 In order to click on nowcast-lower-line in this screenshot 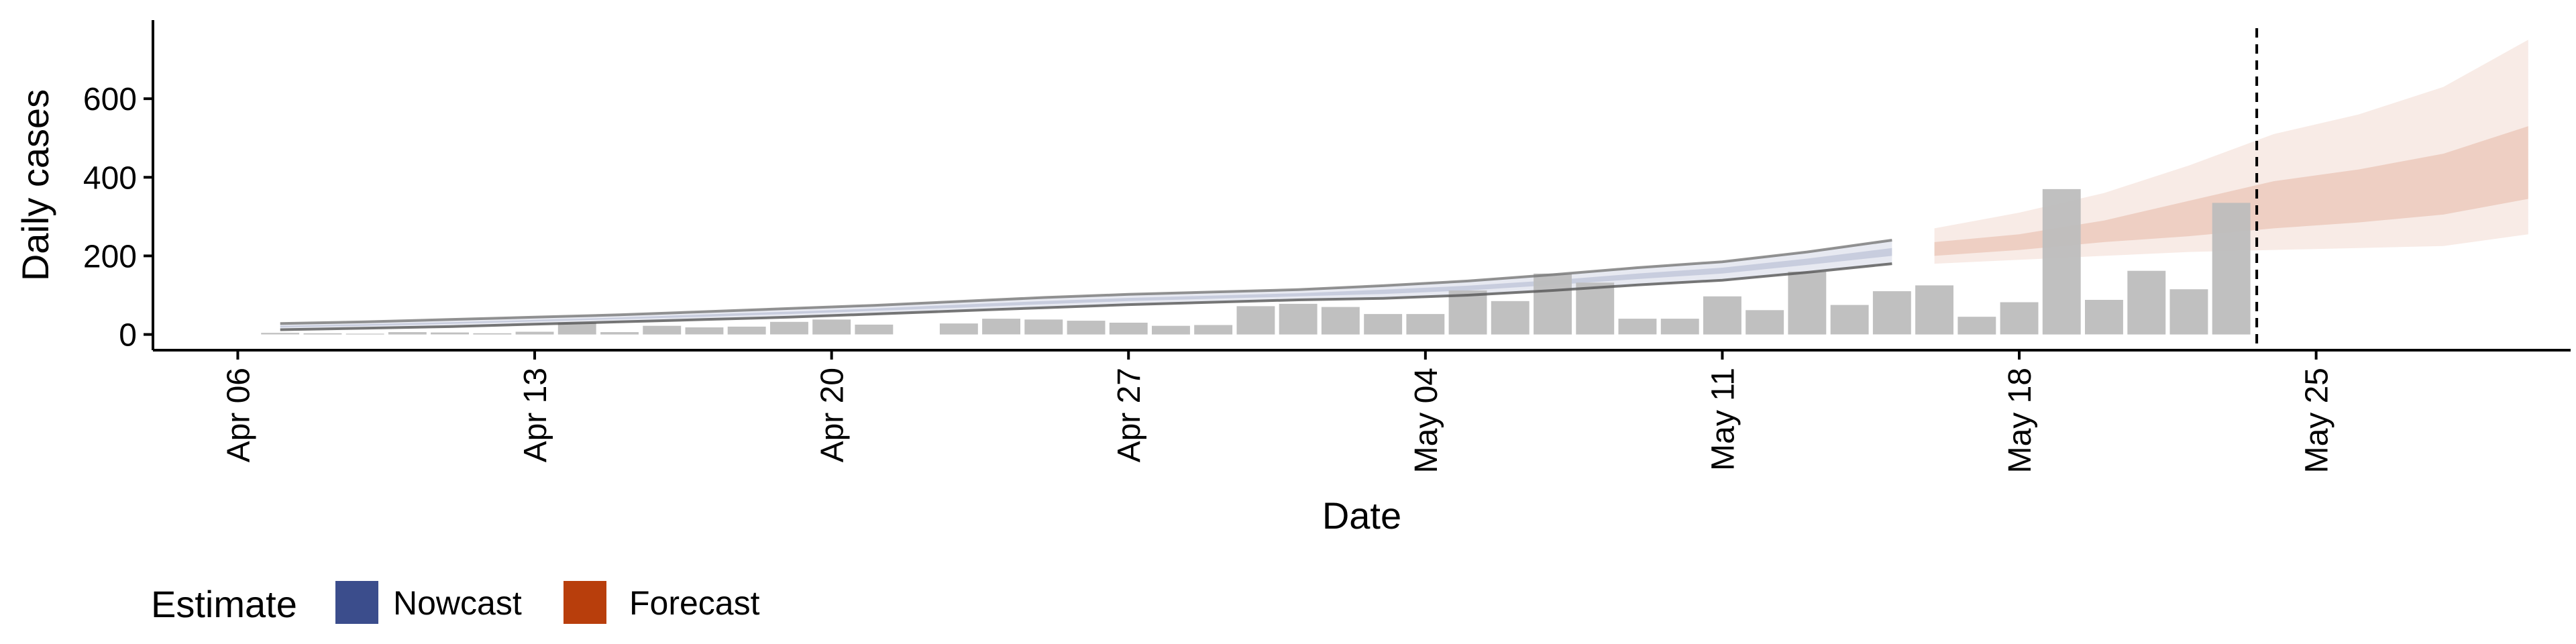, I will do `click(1086, 296)`.